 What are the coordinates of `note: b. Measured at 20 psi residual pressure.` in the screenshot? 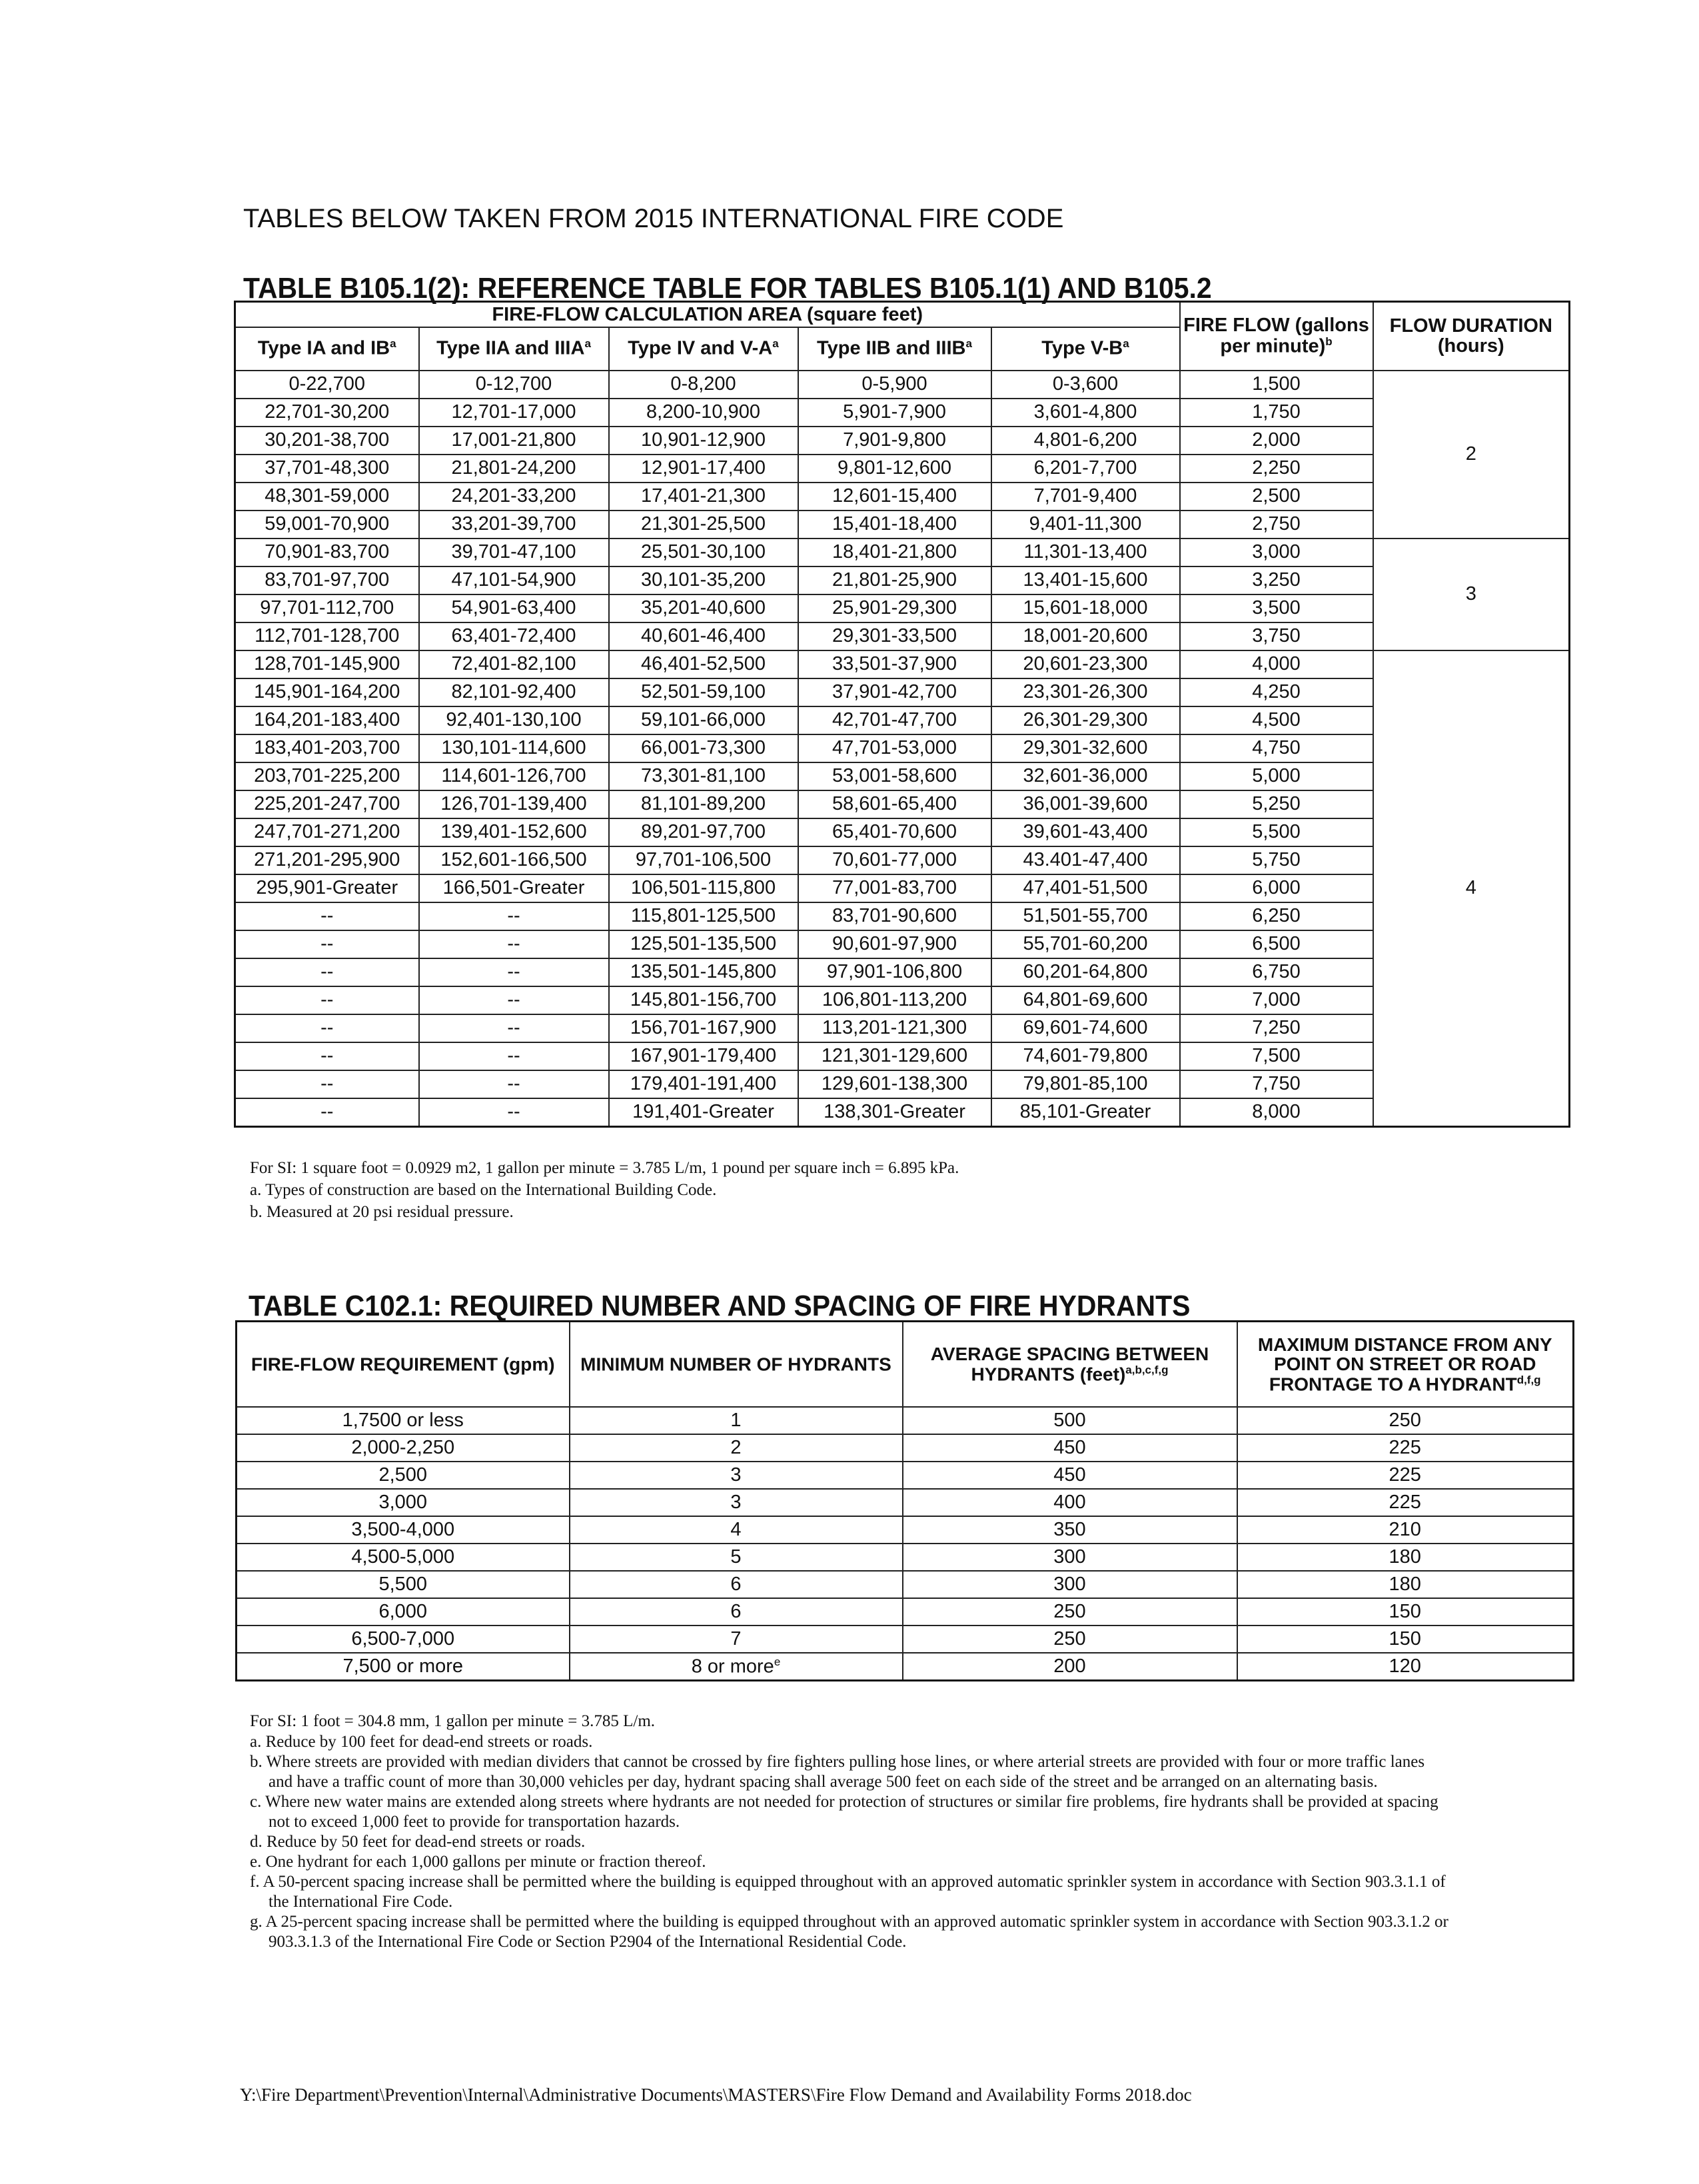 It's located at (382, 1212).